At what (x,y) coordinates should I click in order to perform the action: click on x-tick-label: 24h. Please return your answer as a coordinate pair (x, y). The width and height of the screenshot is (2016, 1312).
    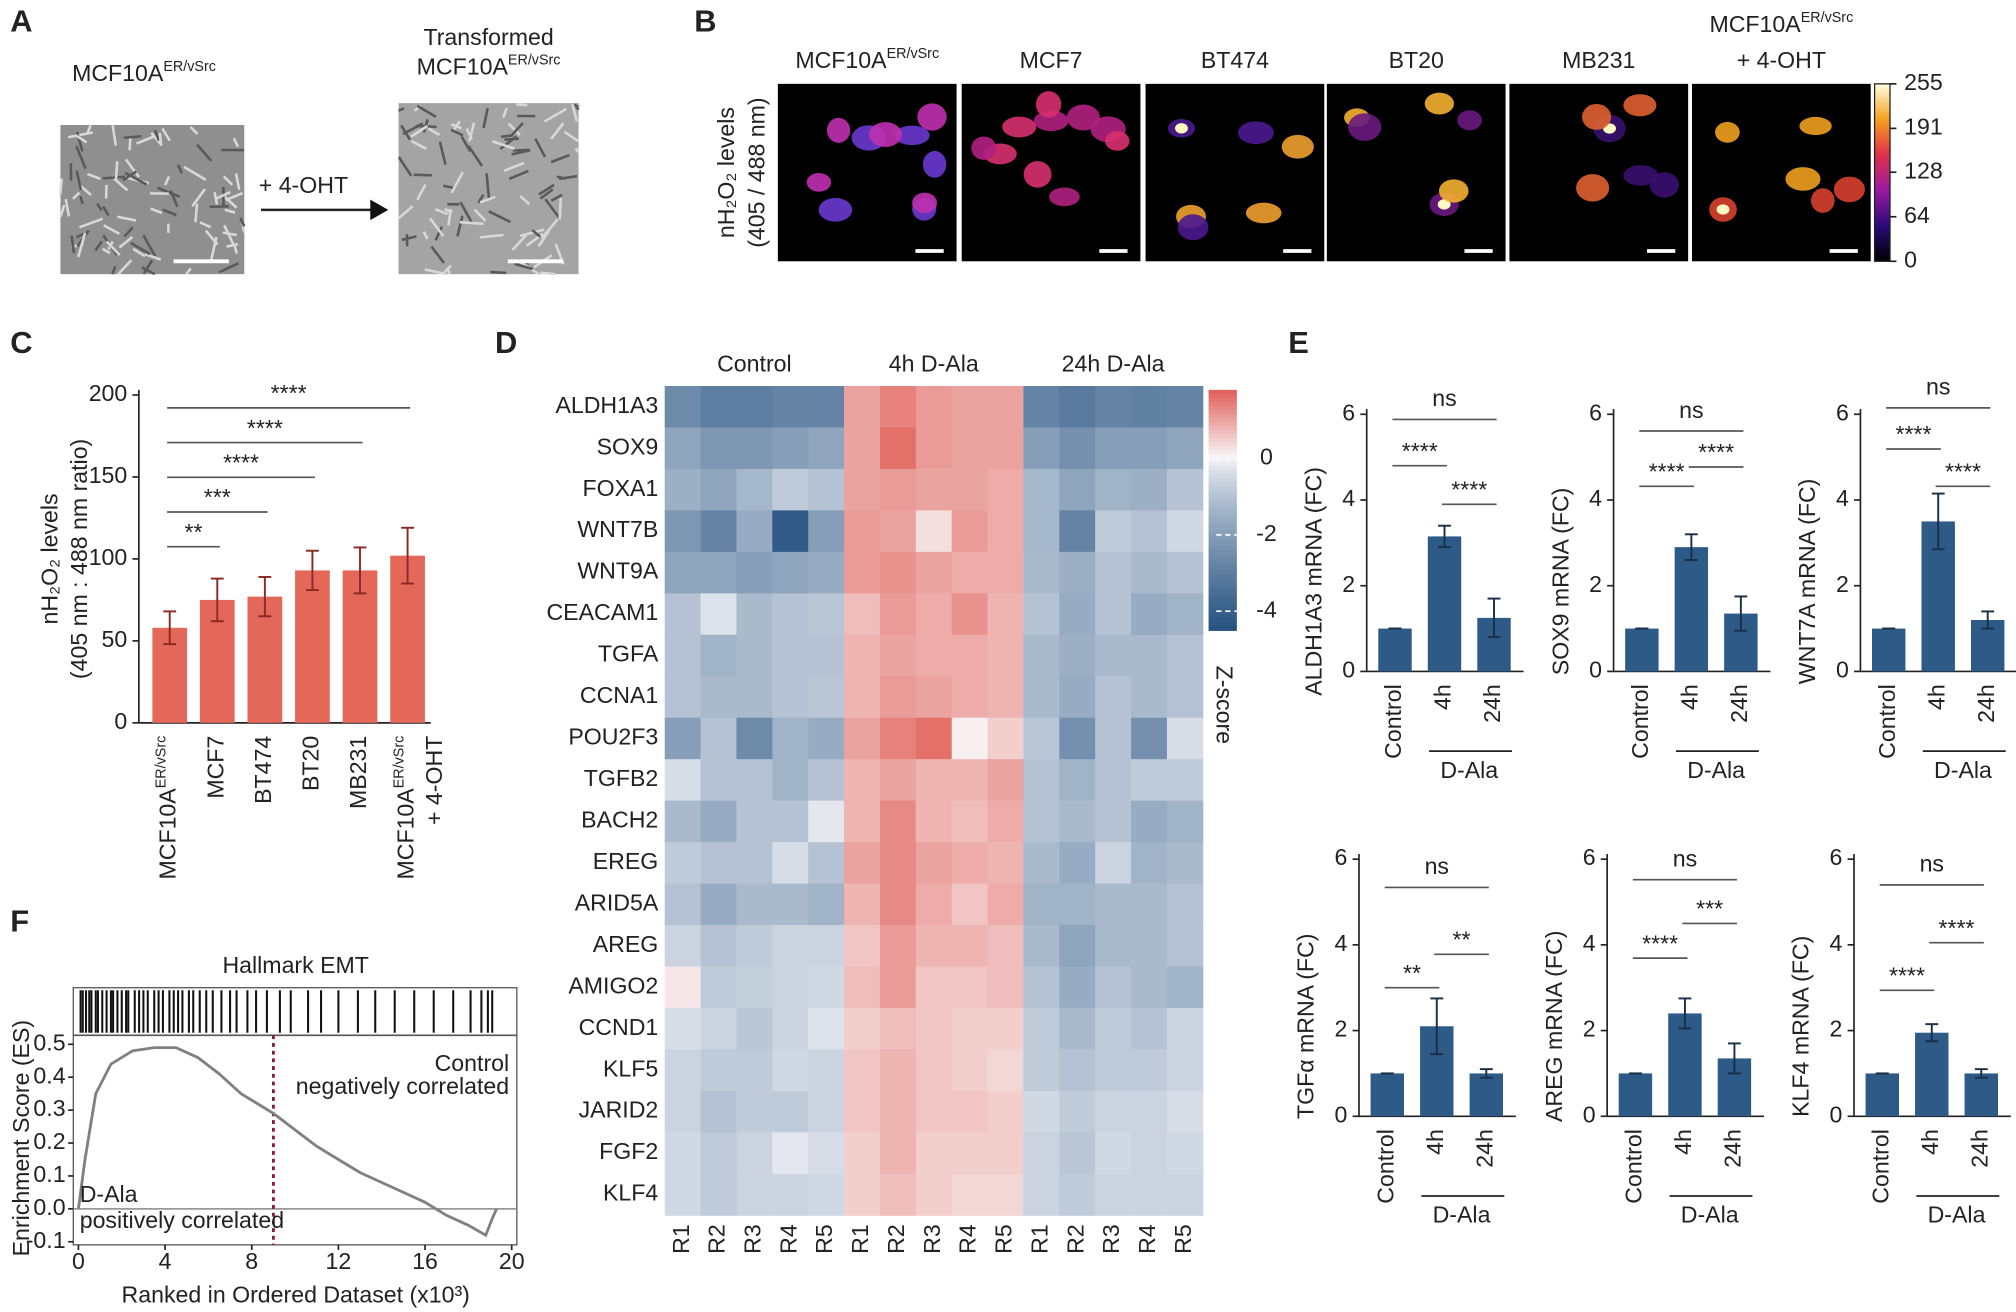
    Looking at the image, I should click on (1986, 703).